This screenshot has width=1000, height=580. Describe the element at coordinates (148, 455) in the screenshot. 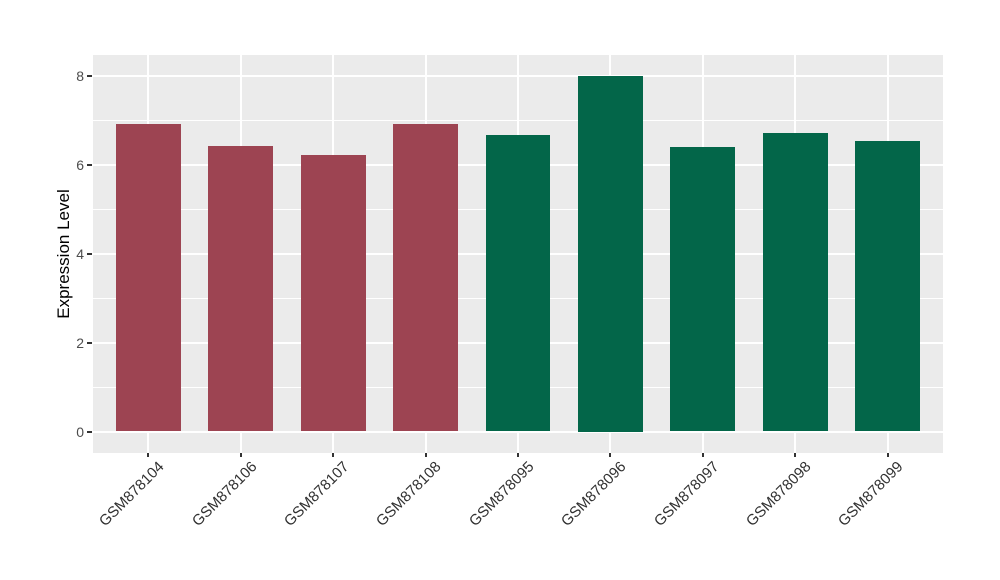

I see `x-tick-mark-GSM878104` at that location.